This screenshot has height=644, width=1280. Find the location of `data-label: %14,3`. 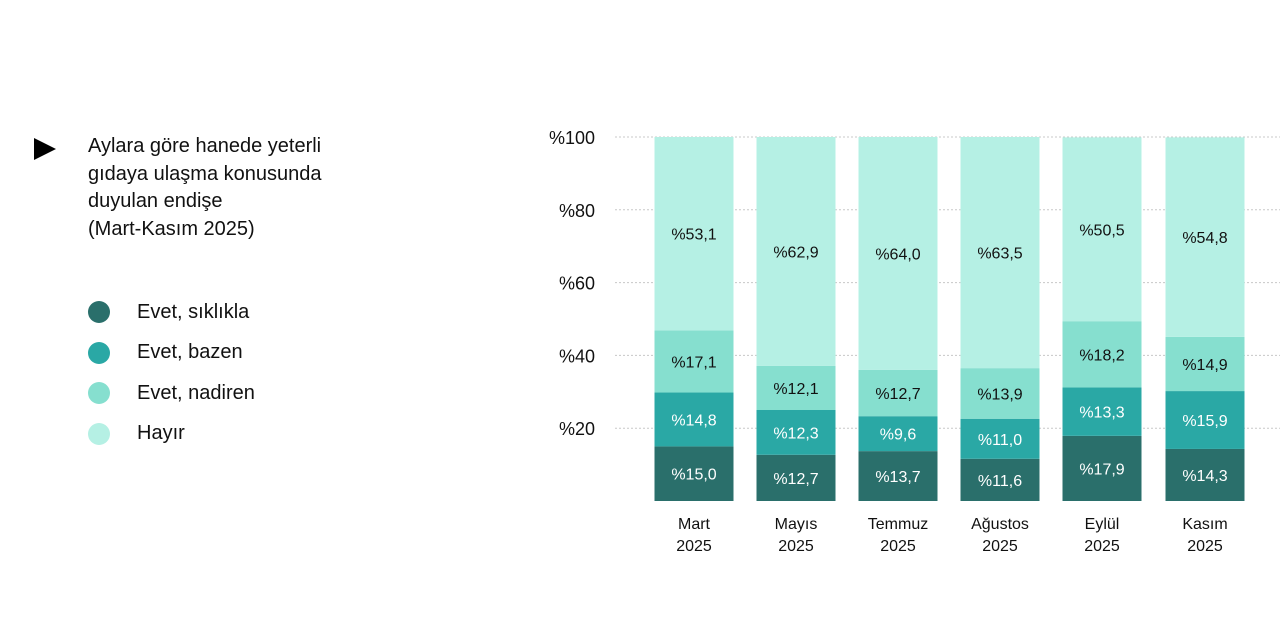

data-label: %14,3 is located at coordinates (1204, 476).